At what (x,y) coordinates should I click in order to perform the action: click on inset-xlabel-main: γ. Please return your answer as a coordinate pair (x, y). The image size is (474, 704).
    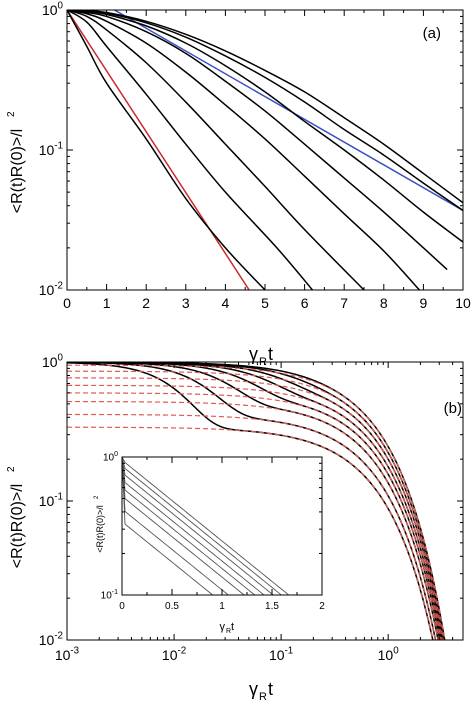
    Looking at the image, I should click on (223, 627).